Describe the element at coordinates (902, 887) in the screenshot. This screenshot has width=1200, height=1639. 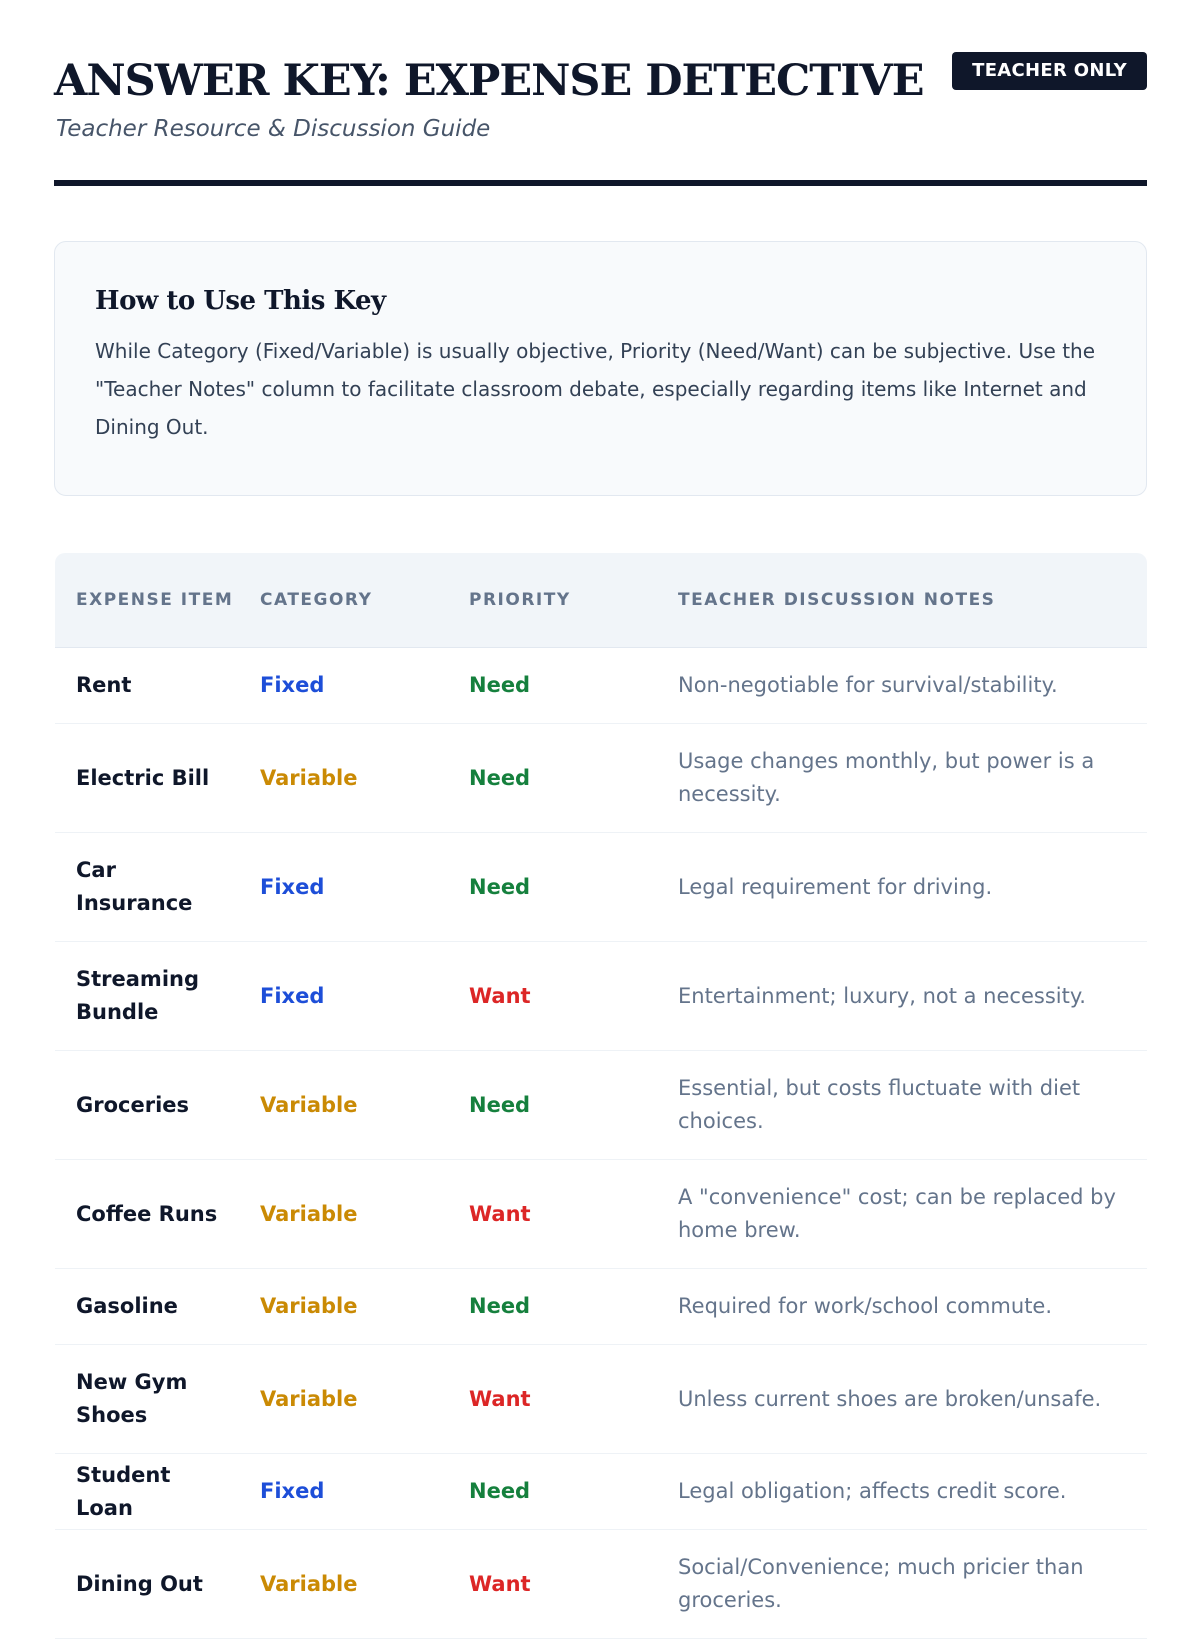
I see `notes-cell: Legal requirement for driving.` at that location.